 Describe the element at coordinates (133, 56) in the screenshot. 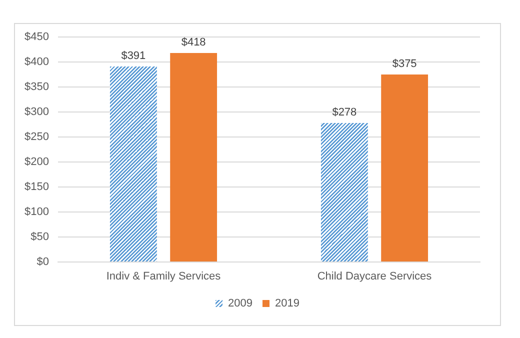

I see `data-label: $391` at that location.